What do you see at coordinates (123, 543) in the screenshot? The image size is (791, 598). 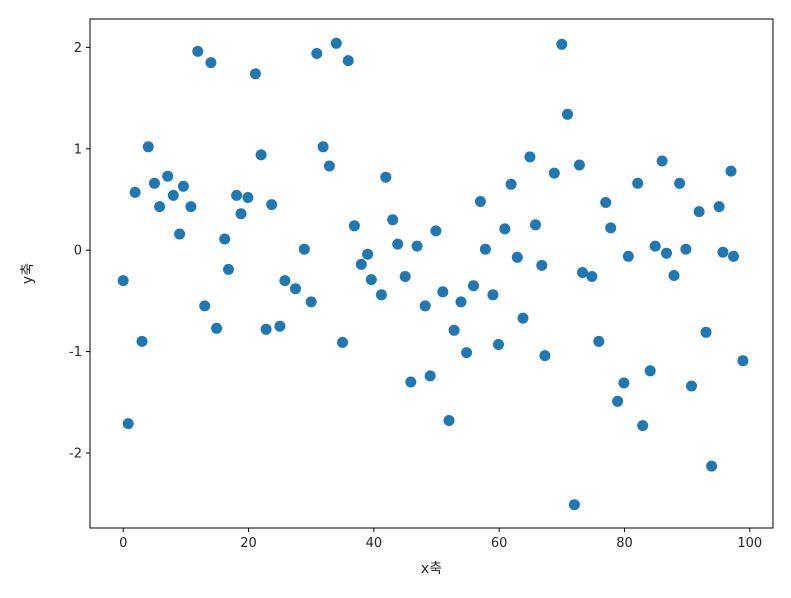 I see `x-tick-label: 0` at bounding box center [123, 543].